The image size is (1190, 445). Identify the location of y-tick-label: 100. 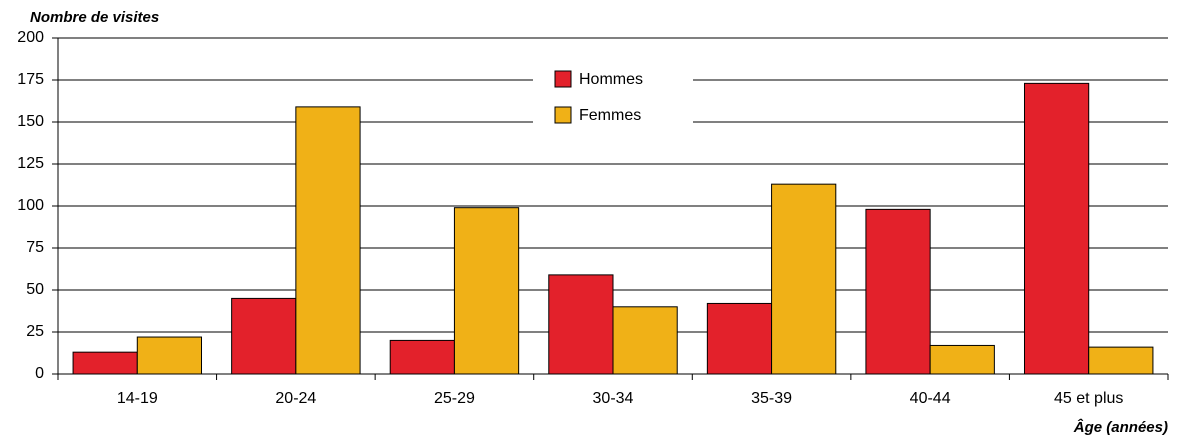
(30, 205).